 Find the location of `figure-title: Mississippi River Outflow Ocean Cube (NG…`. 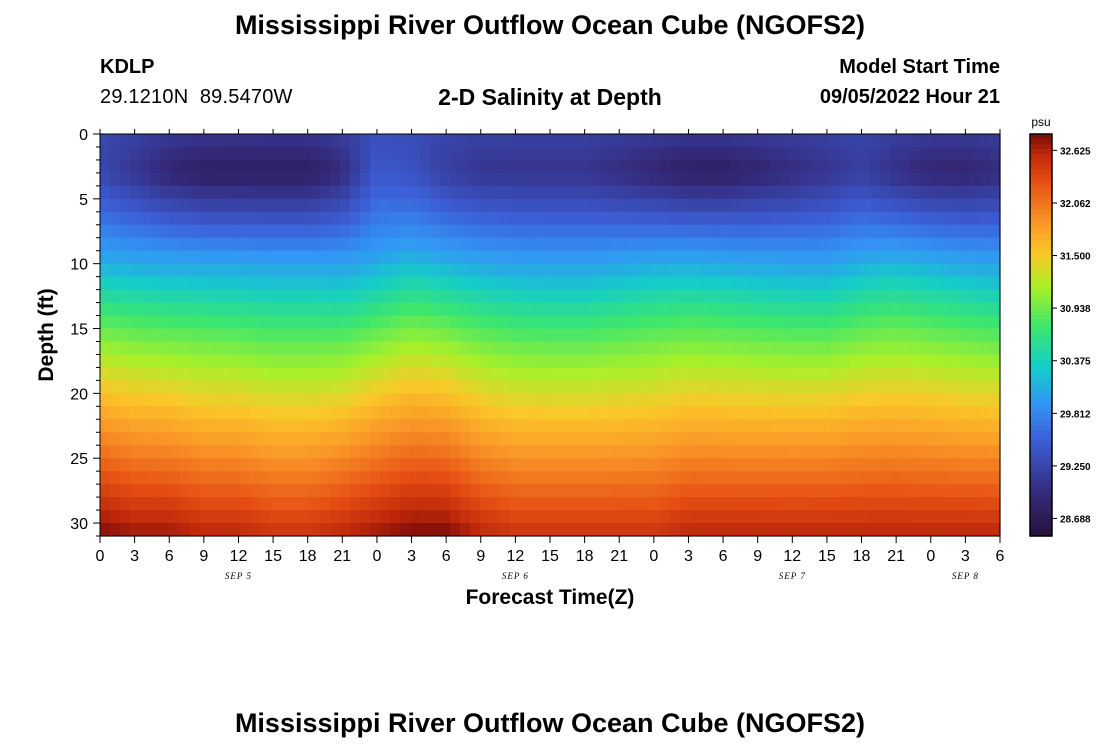

figure-title: Mississippi River Outflow Ocean Cube (NG… is located at coordinates (550, 25).